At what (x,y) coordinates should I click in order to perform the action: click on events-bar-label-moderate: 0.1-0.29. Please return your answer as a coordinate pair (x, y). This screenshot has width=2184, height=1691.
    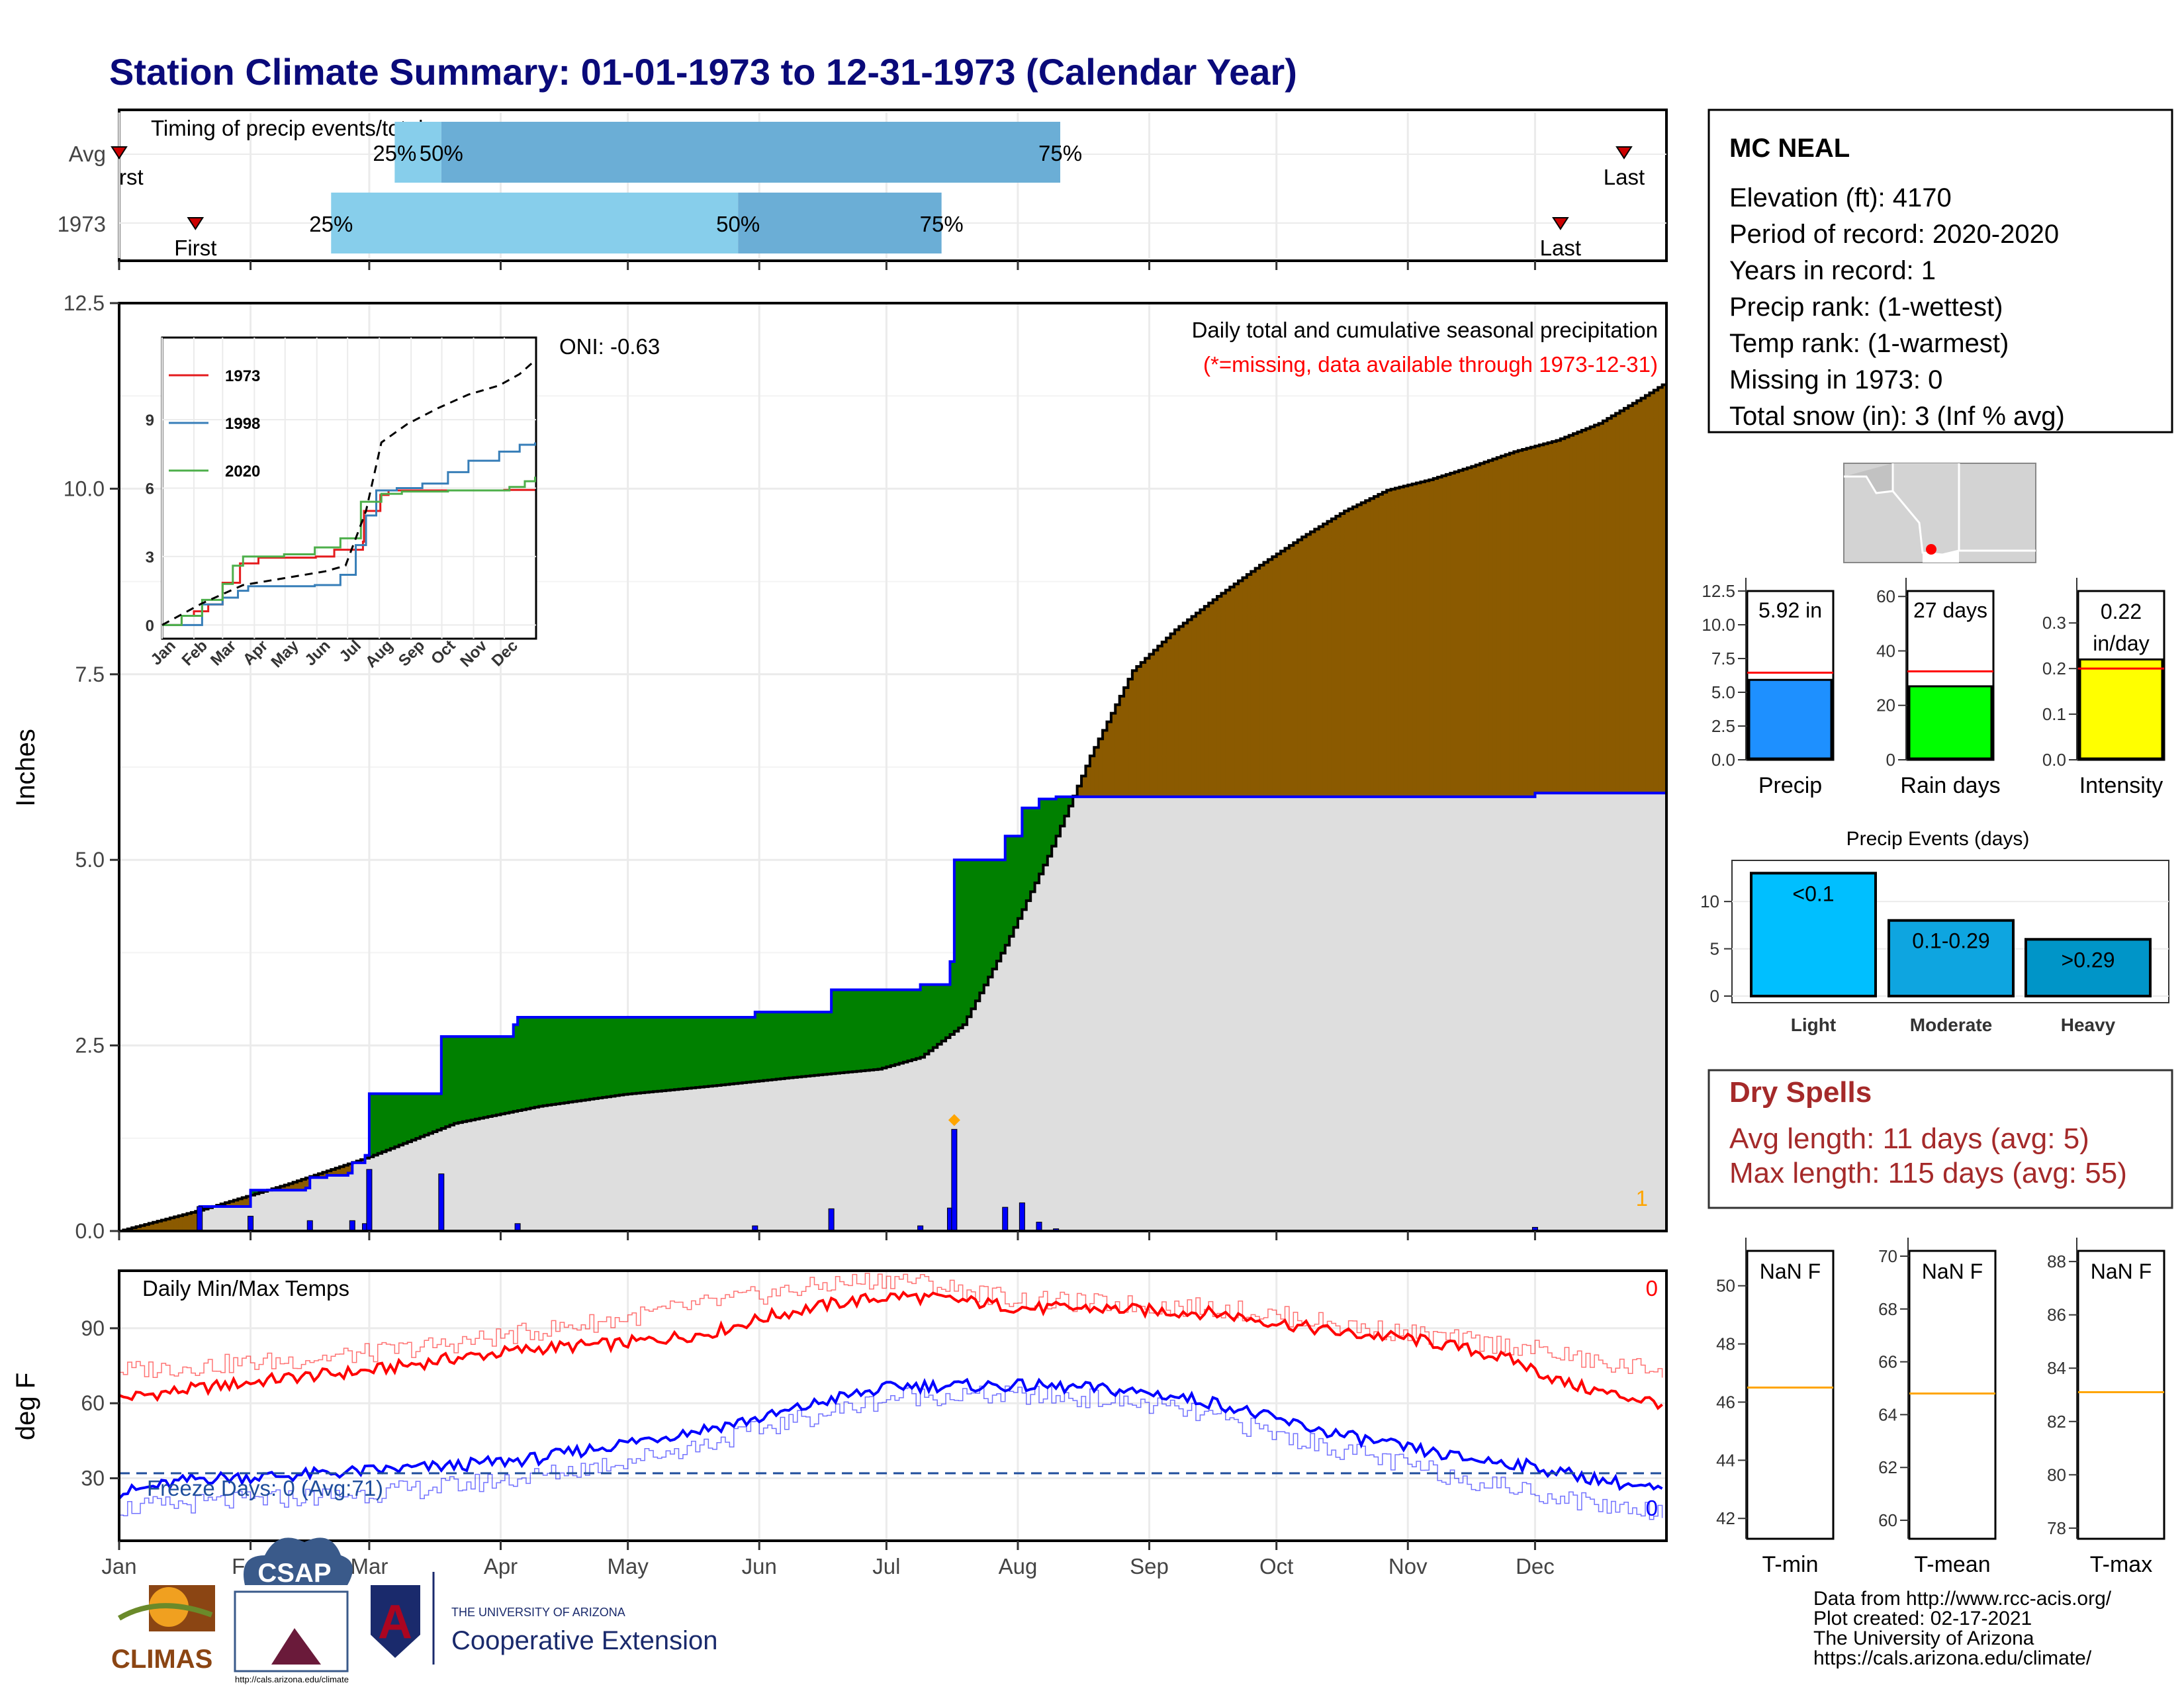
    Looking at the image, I should click on (1951, 941).